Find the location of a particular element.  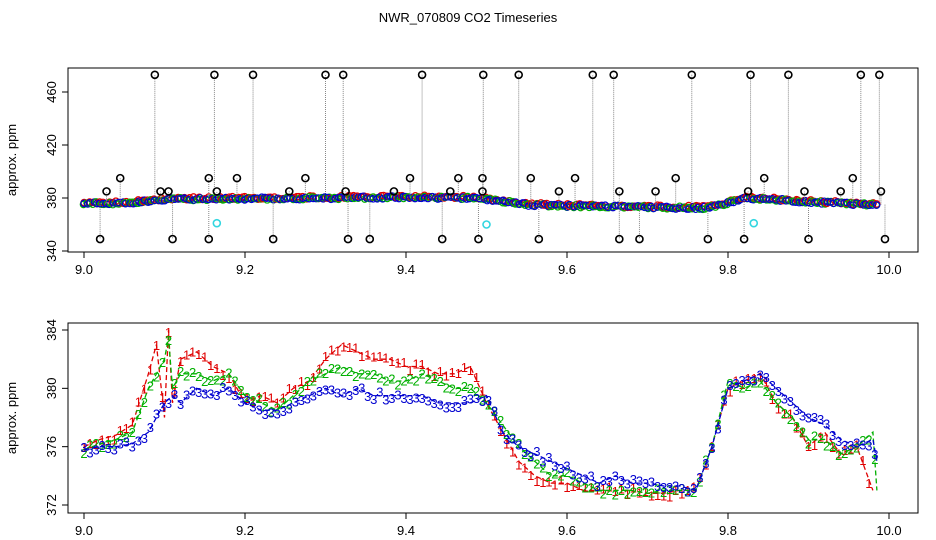

flag-point is located at coordinates (486, 224).